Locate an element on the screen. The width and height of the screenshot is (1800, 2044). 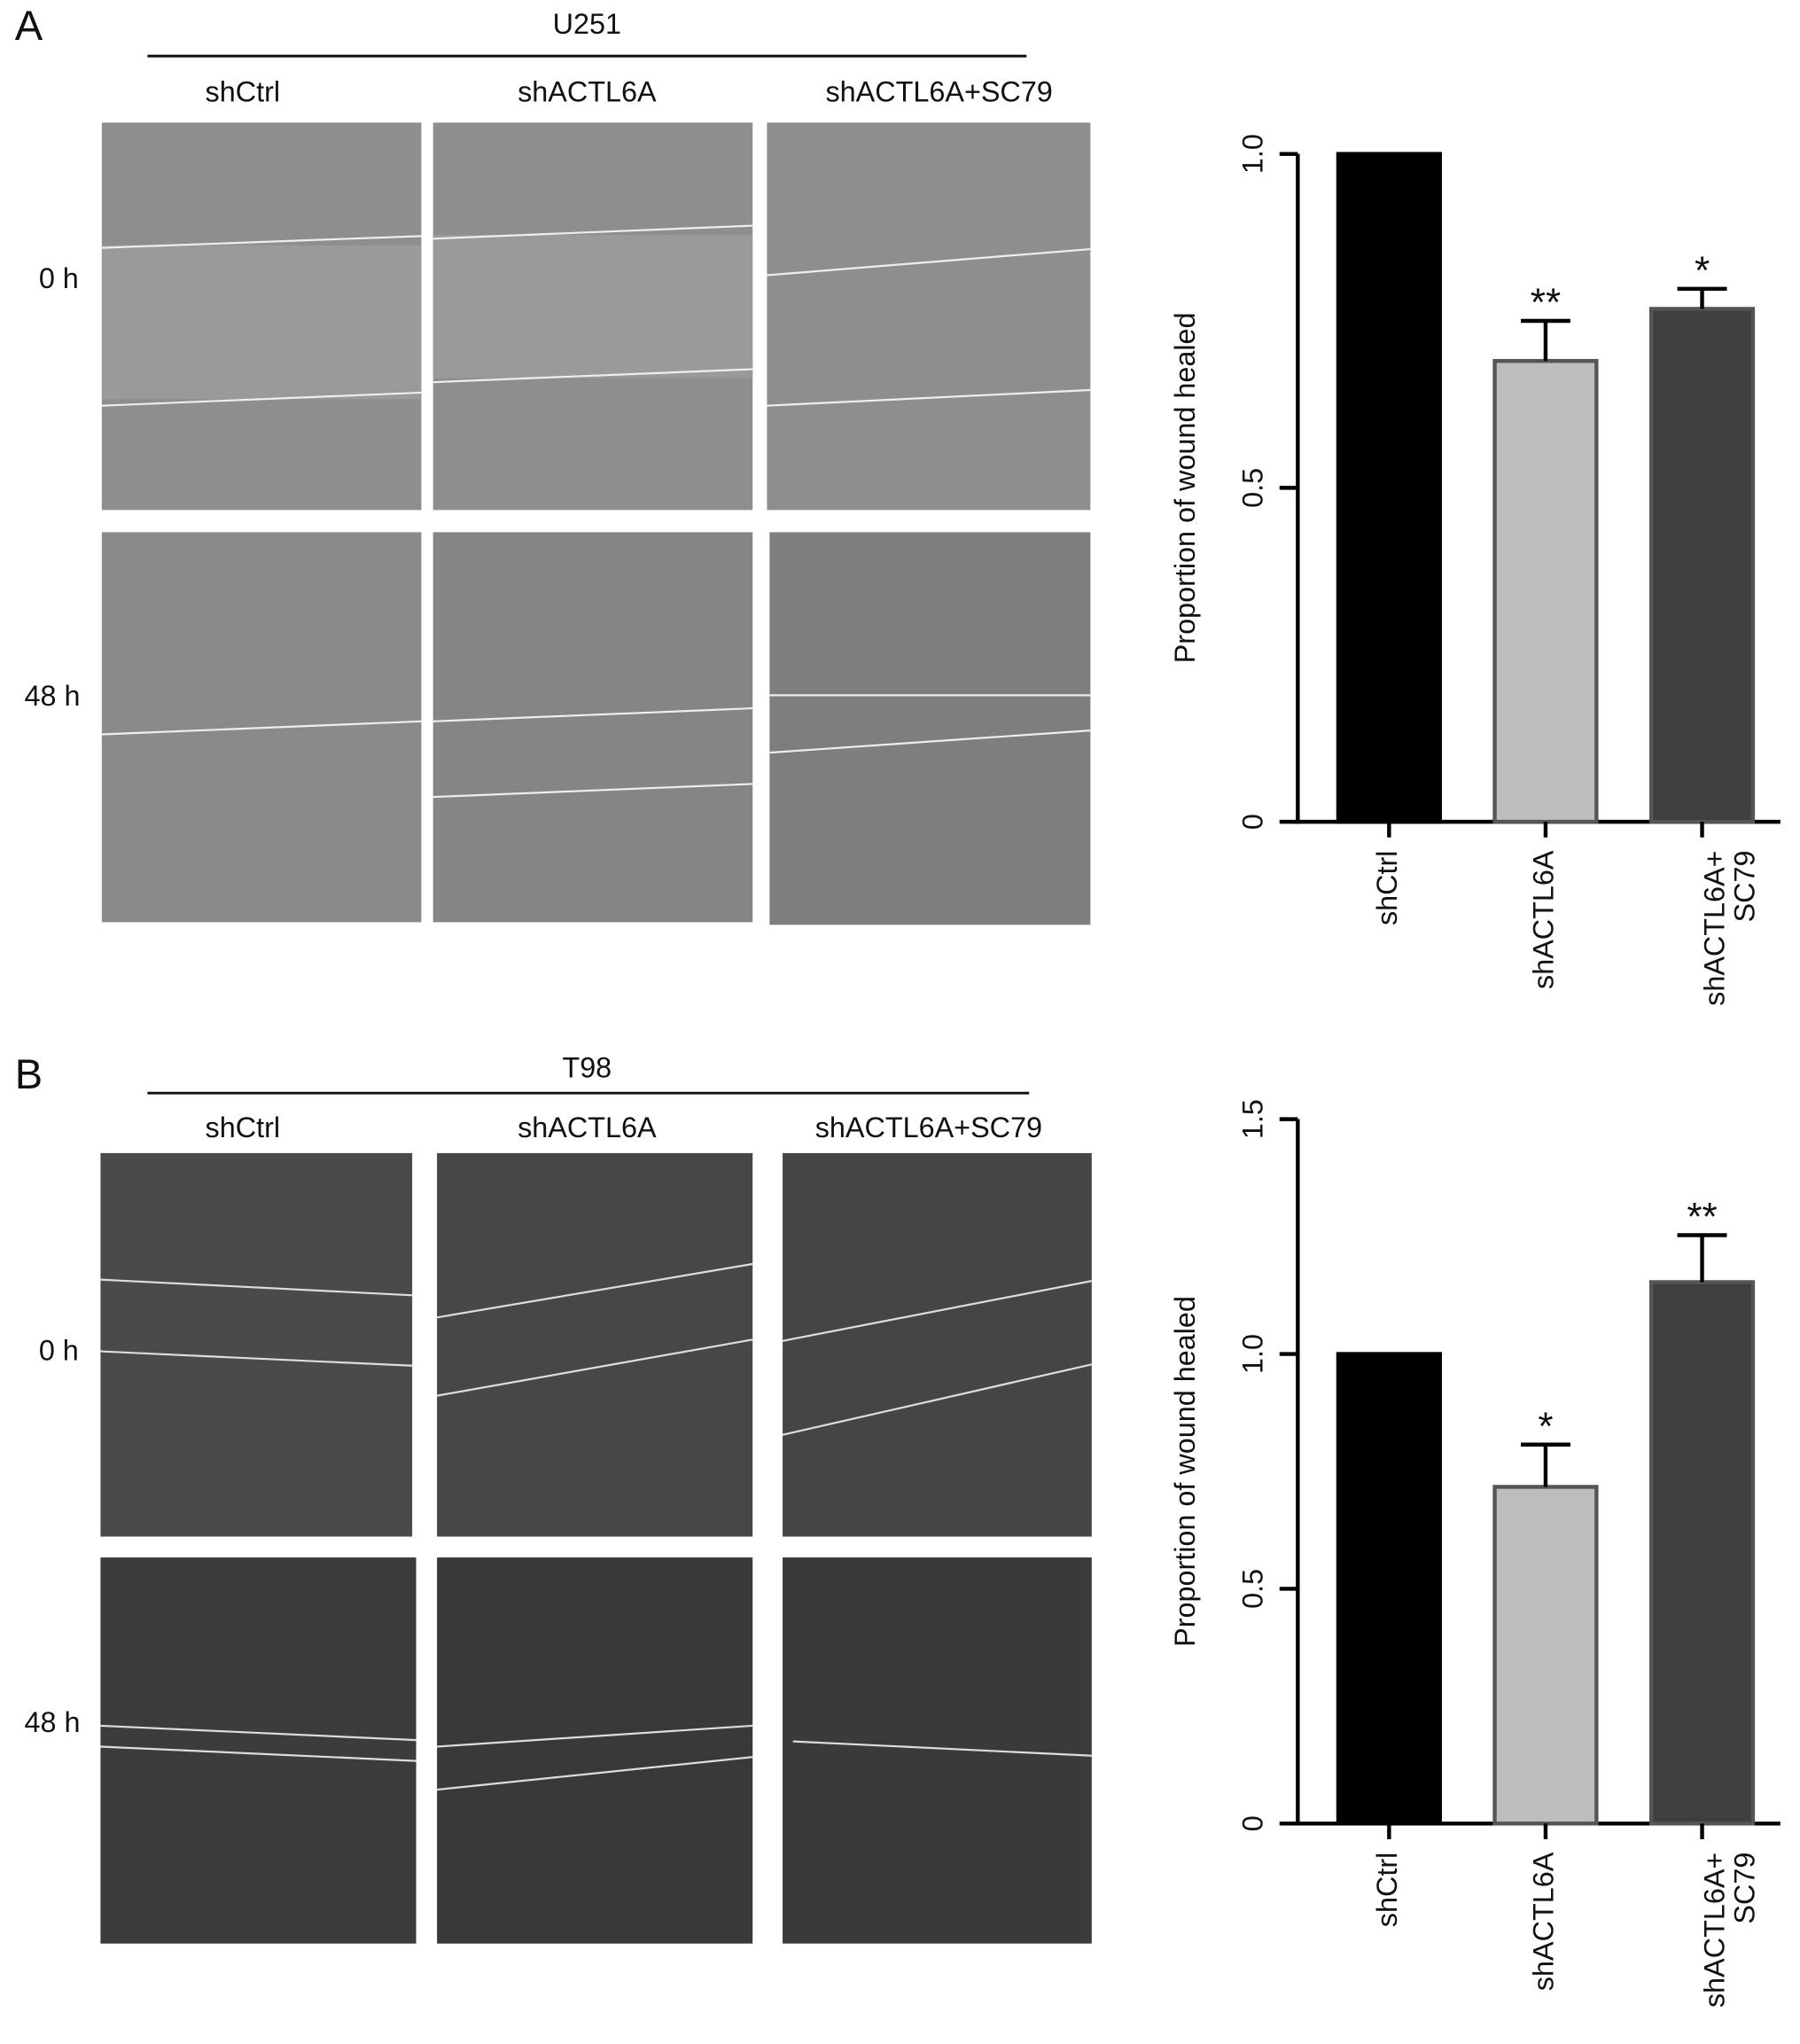
panel-label: B is located at coordinates (29, 1073).